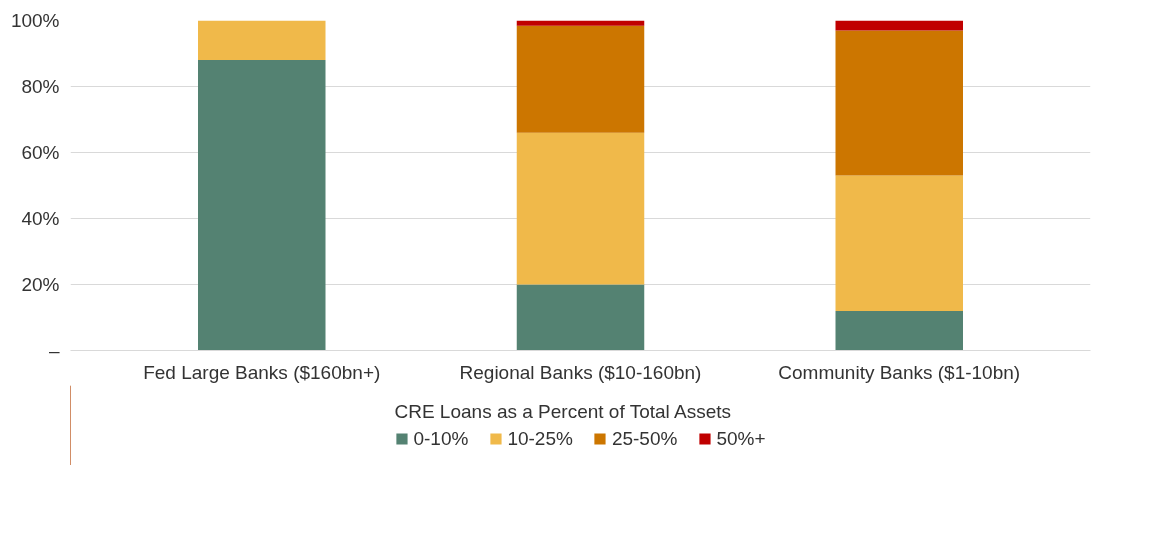  What do you see at coordinates (644, 438) in the screenshot?
I see `legend-label: 25-50%` at bounding box center [644, 438].